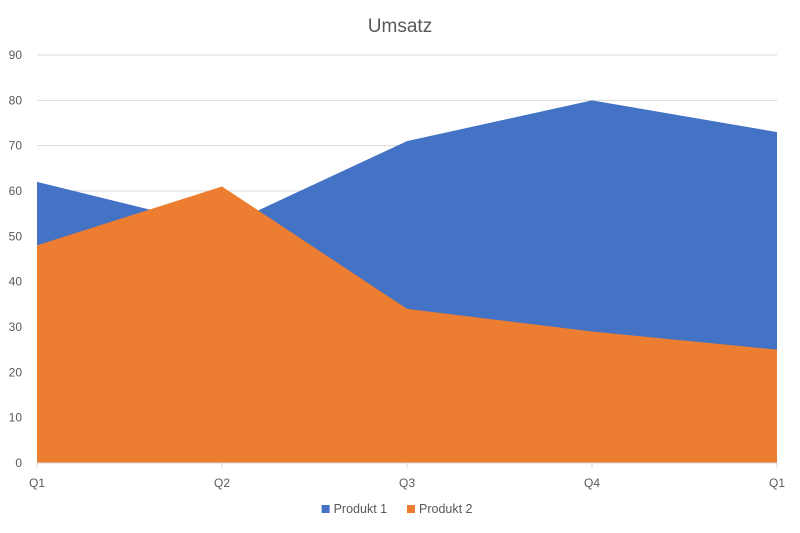  I want to click on x-axis: Q1 Q2 Q3 Q4 Q1, so click(407, 476).